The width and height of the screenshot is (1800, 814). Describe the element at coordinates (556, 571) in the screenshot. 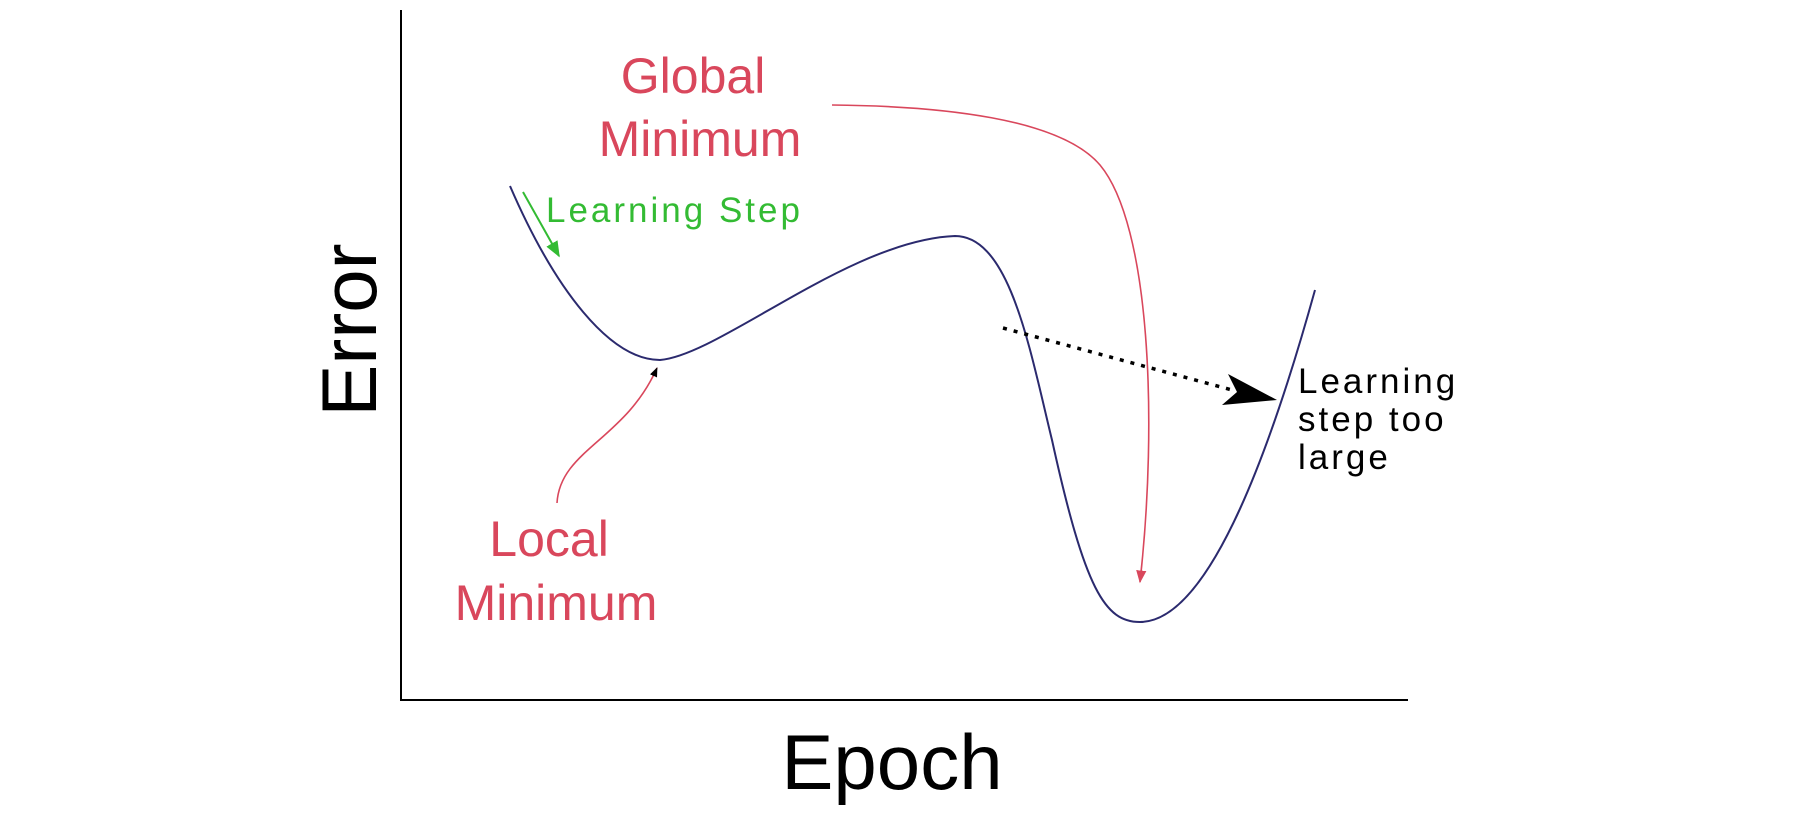

I see `local-minimum-label: Local Minimum` at that location.